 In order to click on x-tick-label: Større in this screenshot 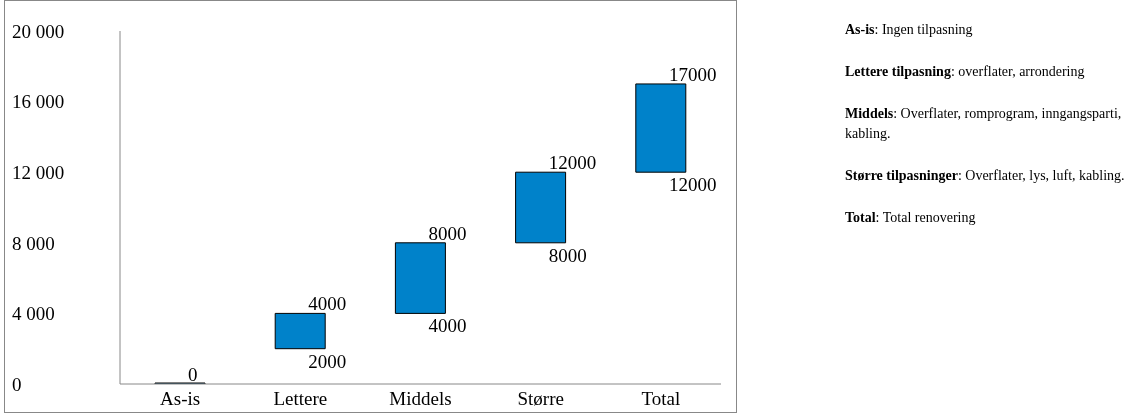, I will do `click(540, 399)`.